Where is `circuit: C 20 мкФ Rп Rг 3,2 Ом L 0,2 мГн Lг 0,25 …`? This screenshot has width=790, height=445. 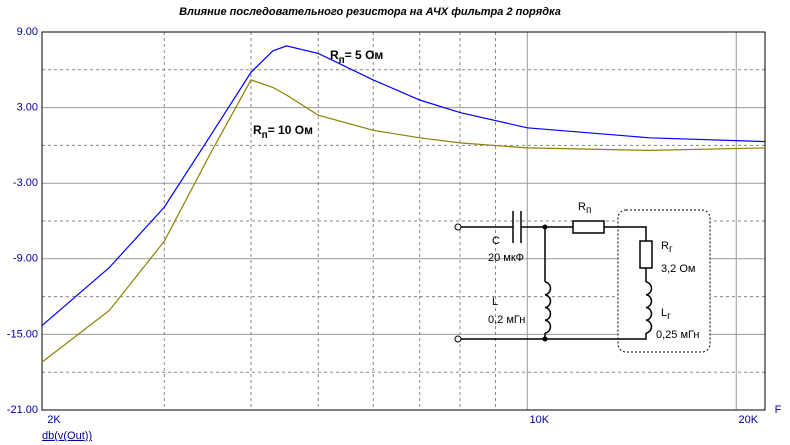 circuit: C 20 мкФ Rп Rг 3,2 Ом L 0,2 мГн Lг 0,25 … is located at coordinates (582, 277).